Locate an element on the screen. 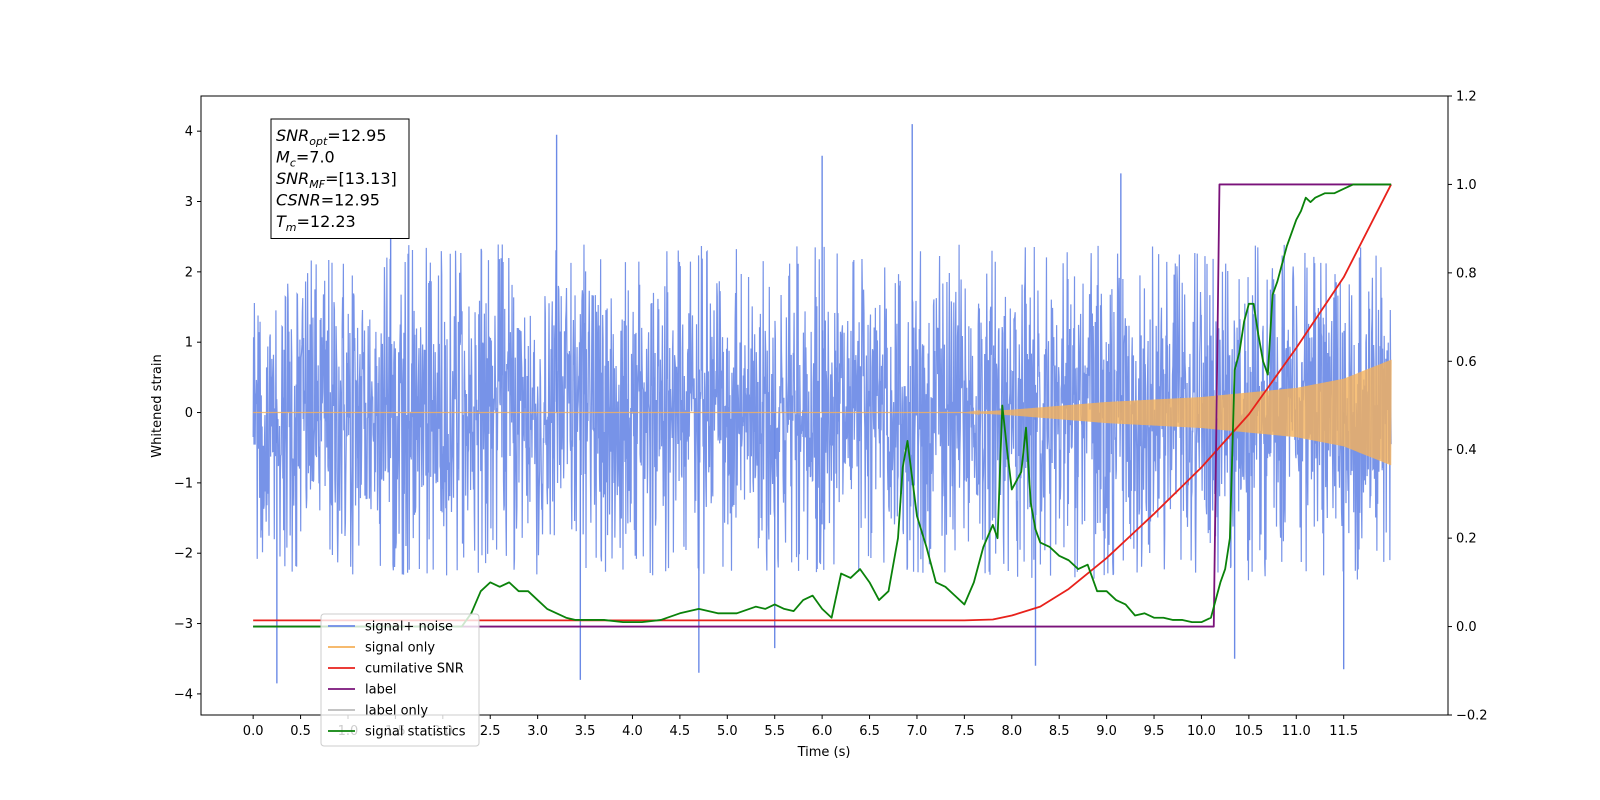 This screenshot has width=1600, height=800. y-tick-label: 0 is located at coordinates (189, 413).